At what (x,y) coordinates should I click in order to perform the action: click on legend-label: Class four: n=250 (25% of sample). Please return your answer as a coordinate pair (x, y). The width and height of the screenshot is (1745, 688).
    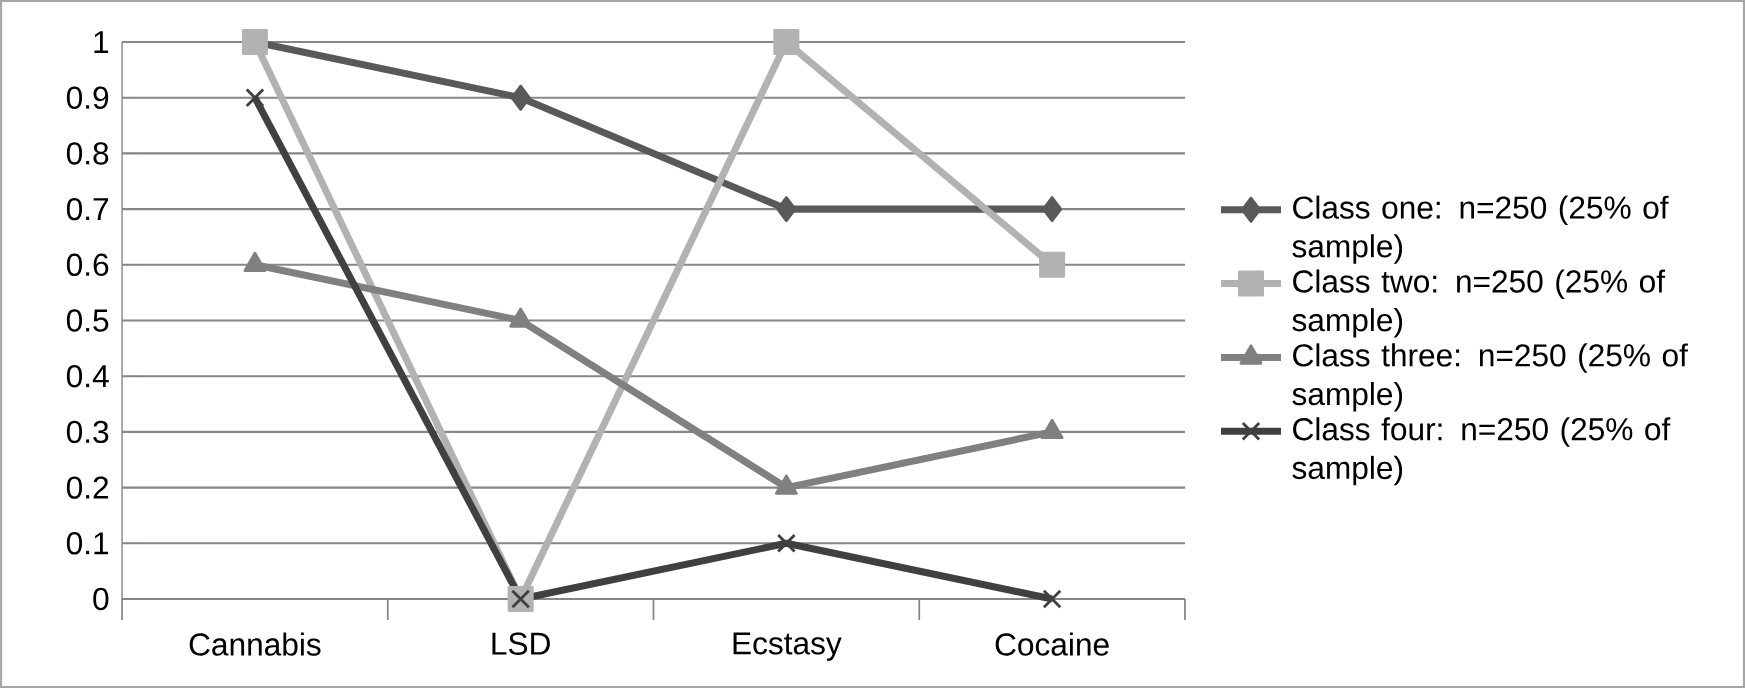
    Looking at the image, I should click on (1481, 451).